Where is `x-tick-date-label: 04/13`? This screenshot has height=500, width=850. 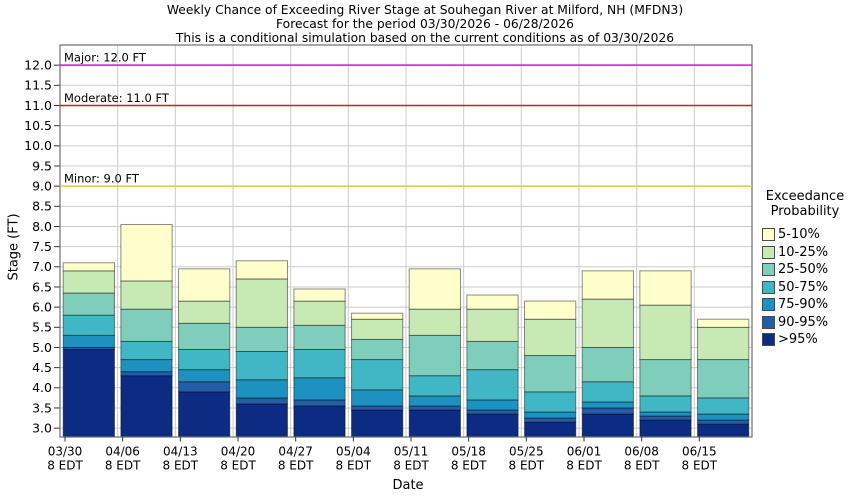 x-tick-date-label: 04/13 is located at coordinates (180, 452).